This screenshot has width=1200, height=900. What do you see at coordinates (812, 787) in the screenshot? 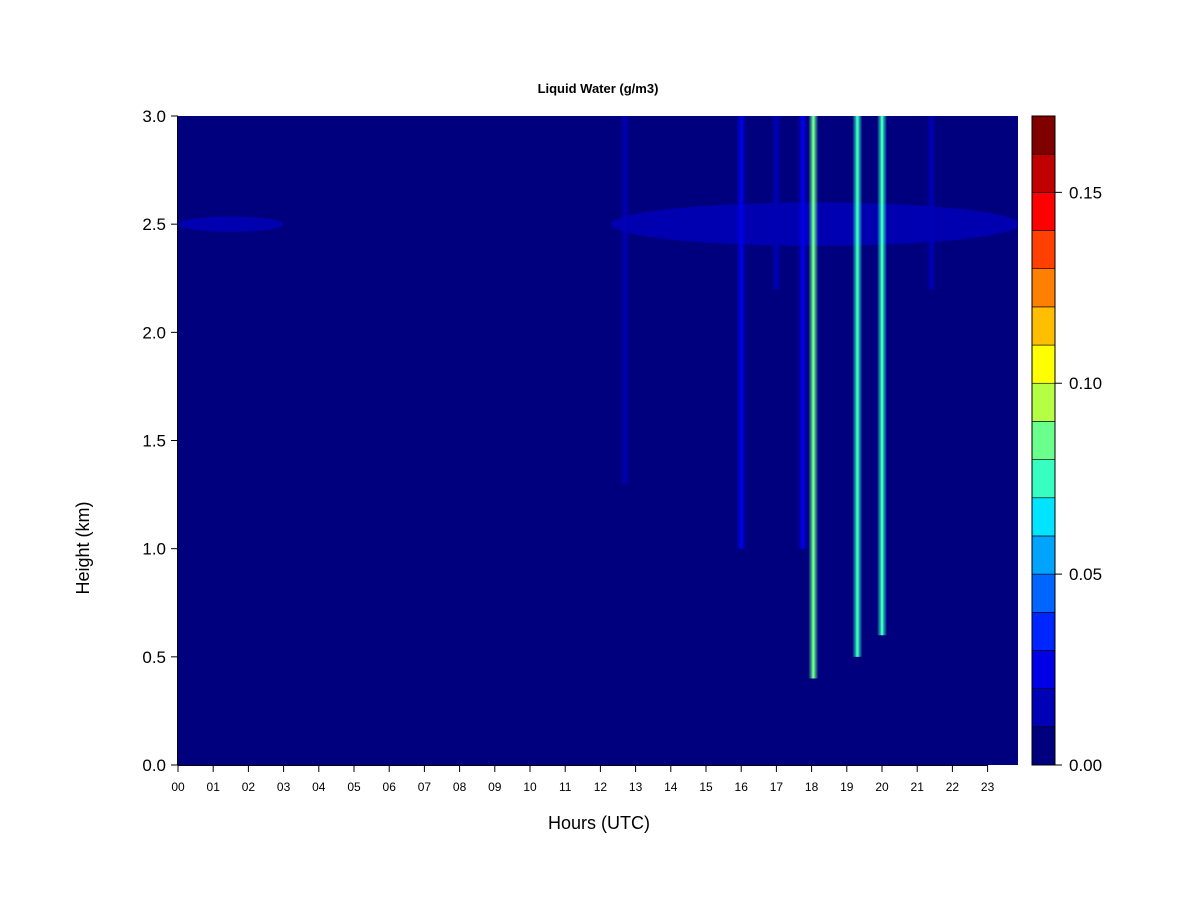
I see `x-tick-label: 18` at bounding box center [812, 787].